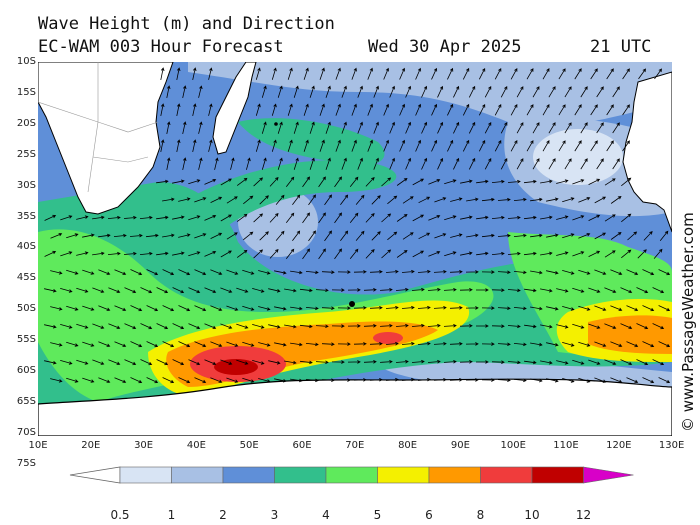 This screenshot has width=700, height=525. Describe the element at coordinates (480, 515) in the screenshot. I see `legend-label: 8` at that location.